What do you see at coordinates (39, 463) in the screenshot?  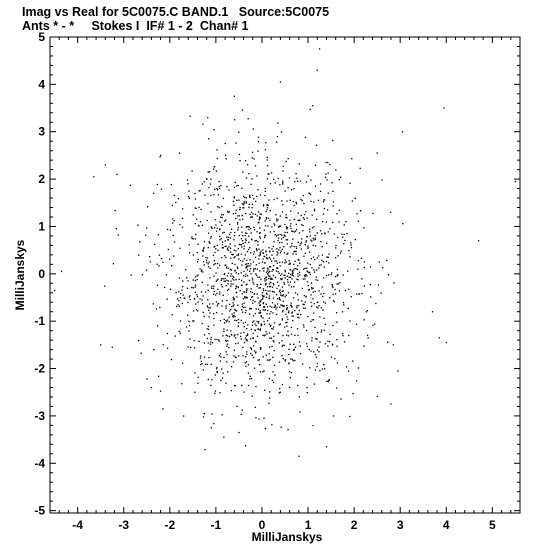 I see `y-tick-label: -4` at bounding box center [39, 463].